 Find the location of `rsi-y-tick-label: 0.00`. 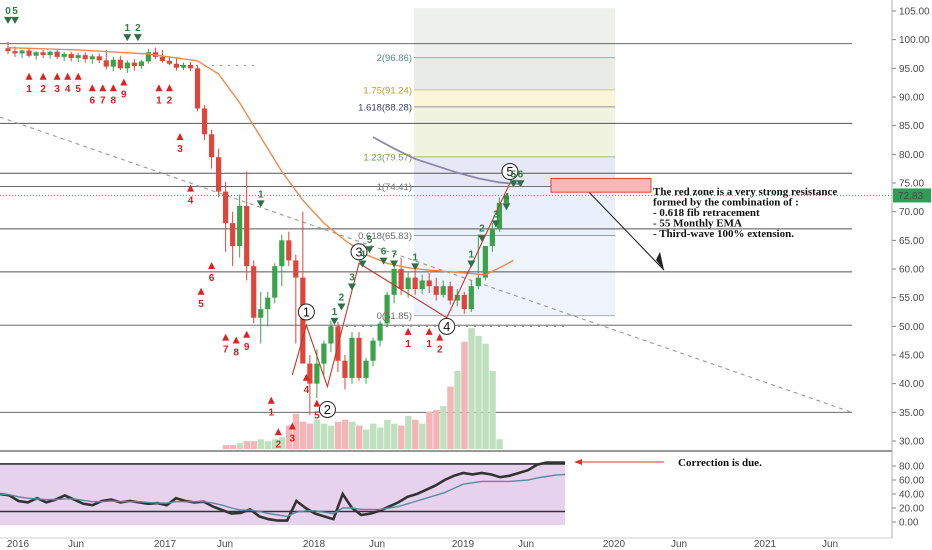

rsi-y-tick-label: 0.00 is located at coordinates (909, 523).